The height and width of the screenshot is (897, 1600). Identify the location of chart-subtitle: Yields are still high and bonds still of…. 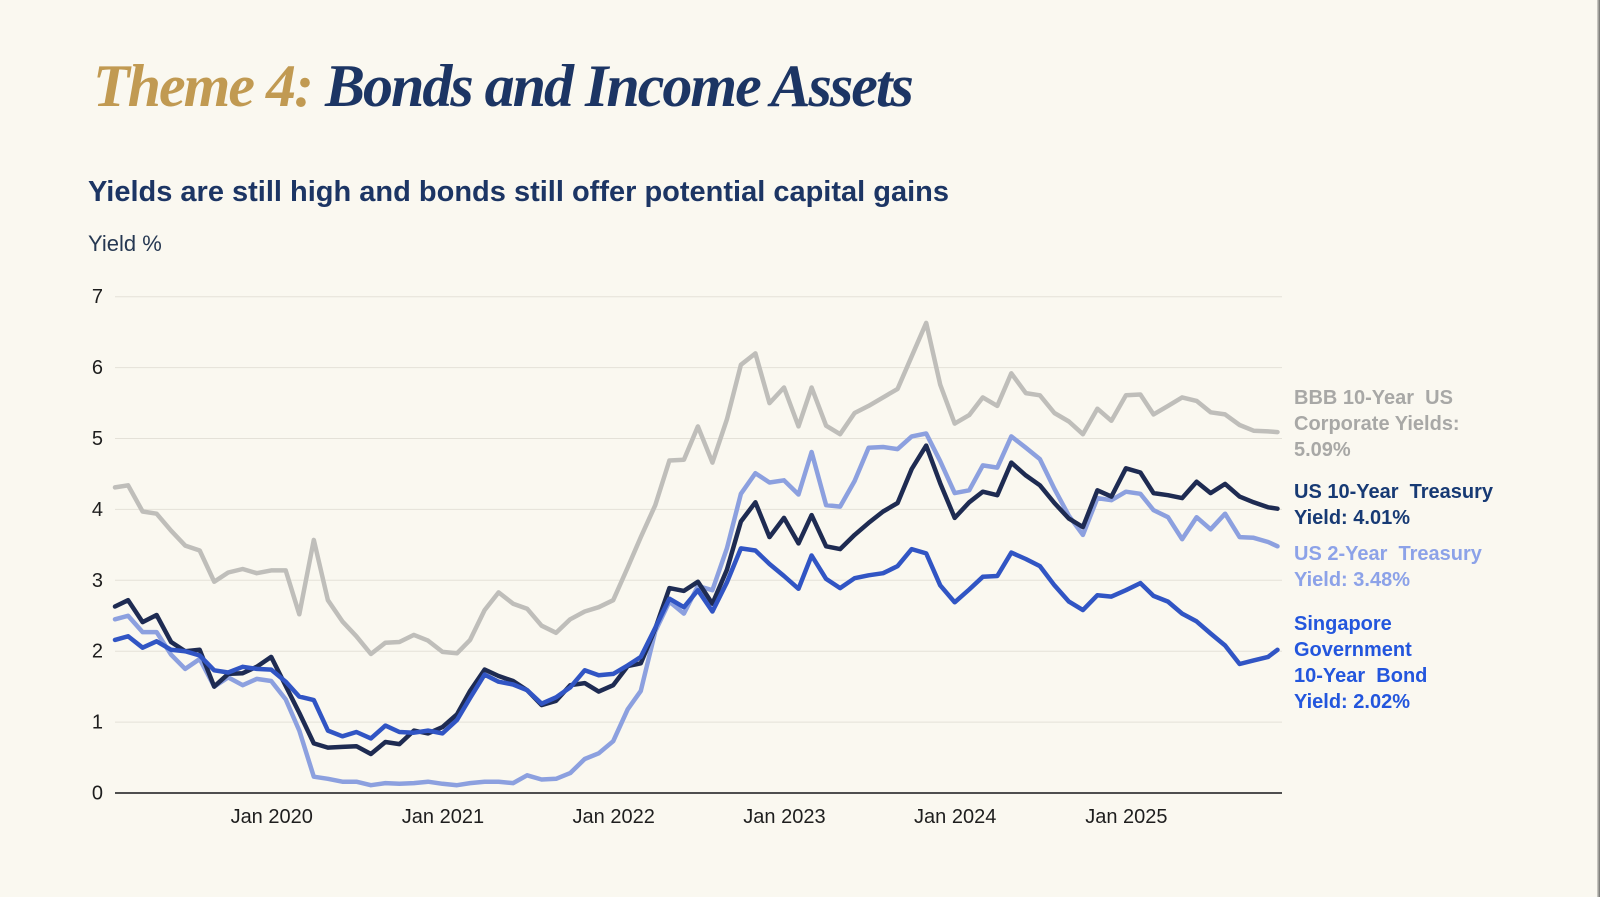
(519, 192).